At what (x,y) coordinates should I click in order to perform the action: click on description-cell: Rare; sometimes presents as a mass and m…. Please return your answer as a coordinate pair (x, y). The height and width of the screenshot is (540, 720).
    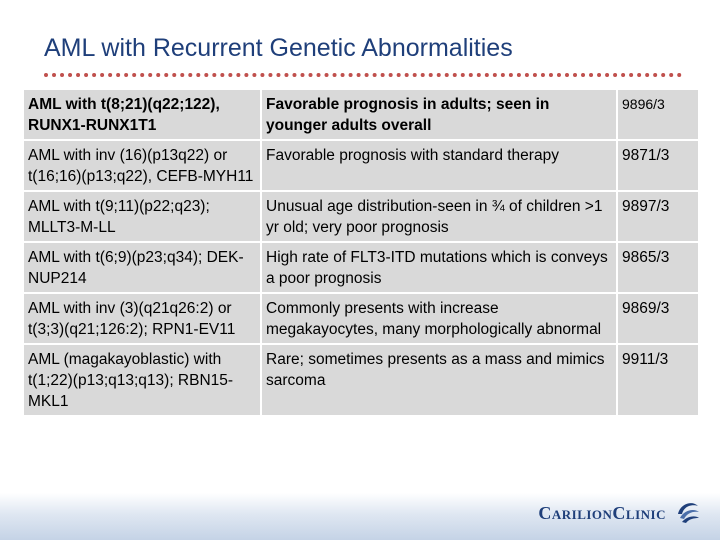
    Looking at the image, I should click on (439, 380).